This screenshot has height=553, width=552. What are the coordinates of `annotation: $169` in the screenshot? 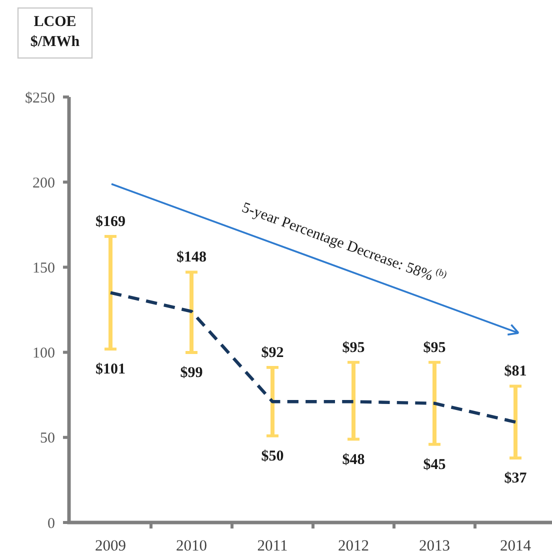 It's located at (111, 222).